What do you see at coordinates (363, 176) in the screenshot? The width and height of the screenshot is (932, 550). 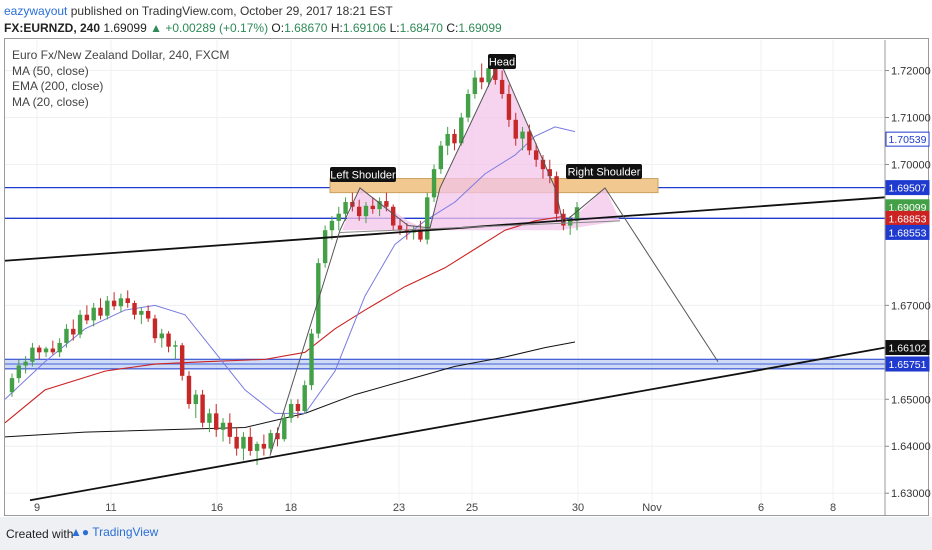 I see `annotation-label: Left Shoulder` at bounding box center [363, 176].